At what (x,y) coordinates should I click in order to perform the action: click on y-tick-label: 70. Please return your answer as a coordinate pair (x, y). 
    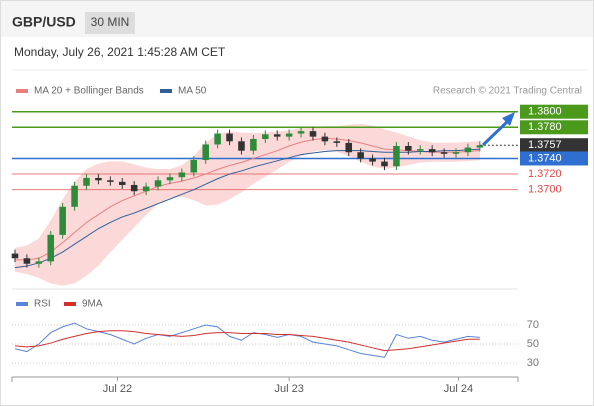
    Looking at the image, I should click on (533, 325).